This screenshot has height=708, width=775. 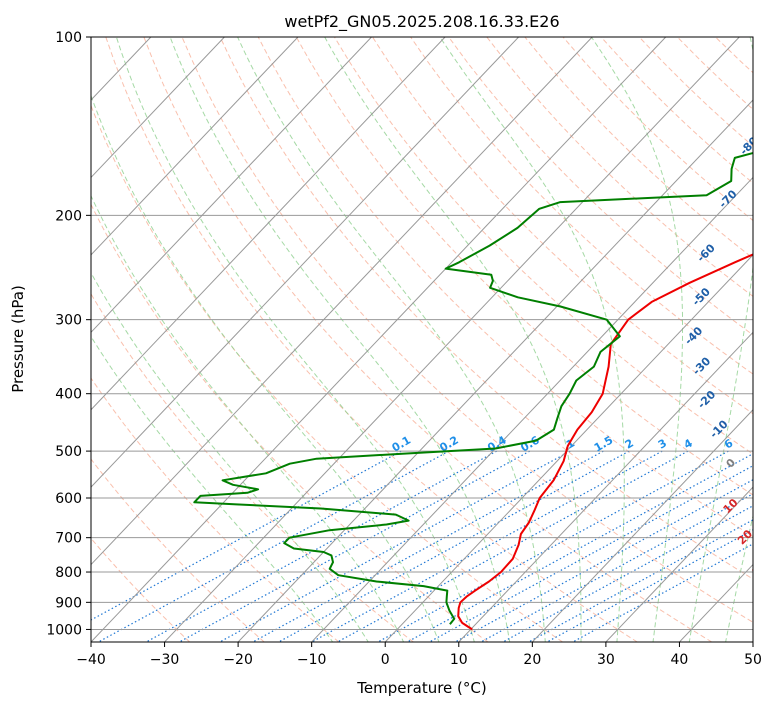 What do you see at coordinates (419, 655) in the screenshot?
I see `x-axis-ticks: −40 −30 −20 −10 0 10 20 30 40 50` at bounding box center [419, 655].